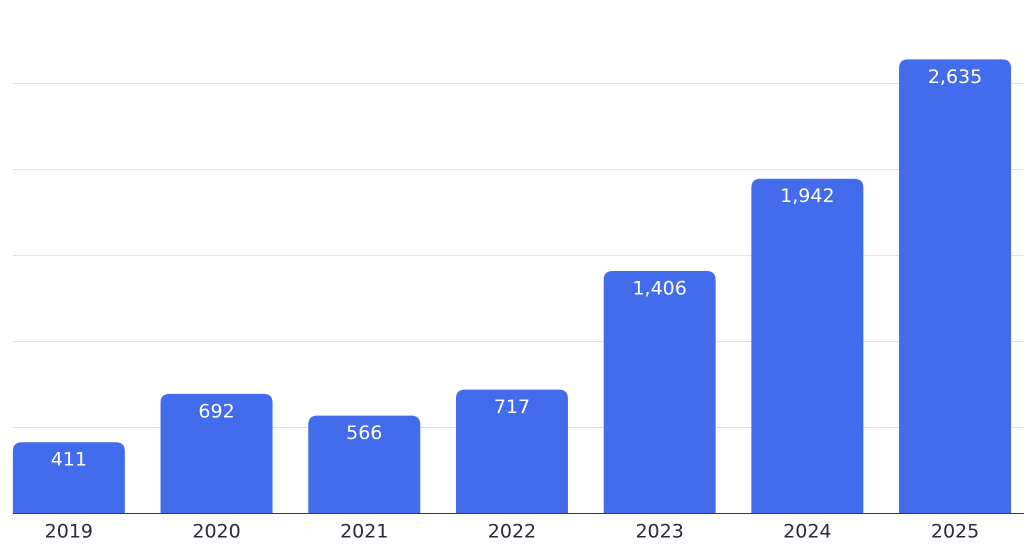  What do you see at coordinates (216, 532) in the screenshot?
I see `x-tick-label: 2020` at bounding box center [216, 532].